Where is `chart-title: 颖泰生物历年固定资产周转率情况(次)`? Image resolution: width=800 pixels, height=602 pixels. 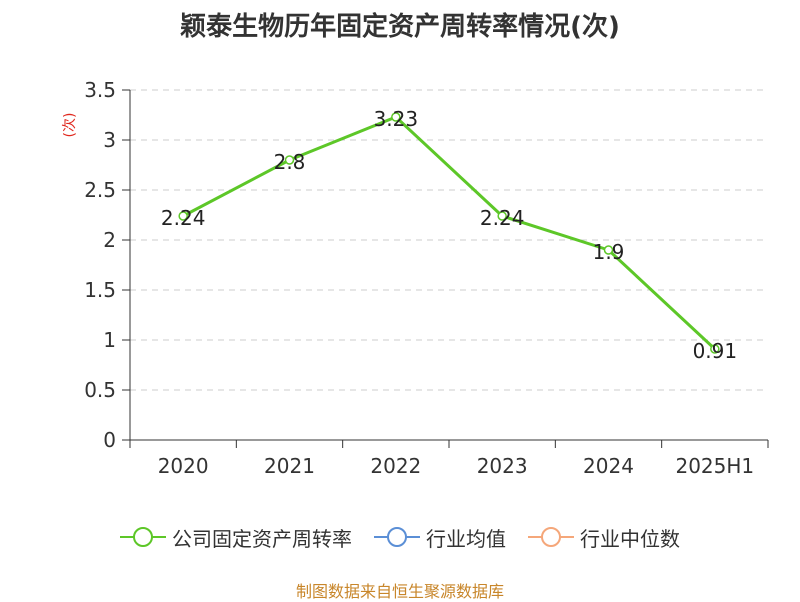
chart-title: 颖泰生物历年固定资产周转率情况(次) is located at coordinates (400, 27).